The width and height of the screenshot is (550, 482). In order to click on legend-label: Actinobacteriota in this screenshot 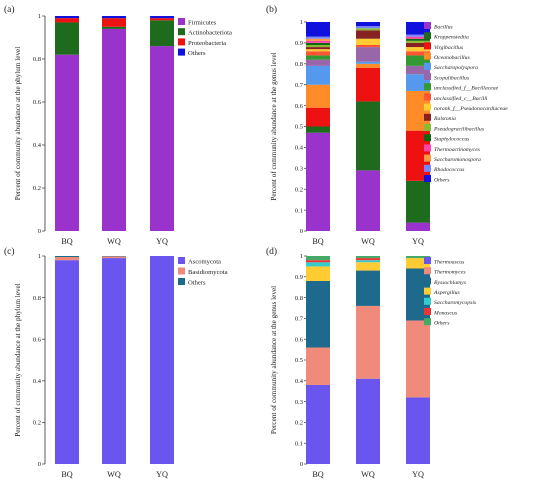, I will do `click(210, 33)`.